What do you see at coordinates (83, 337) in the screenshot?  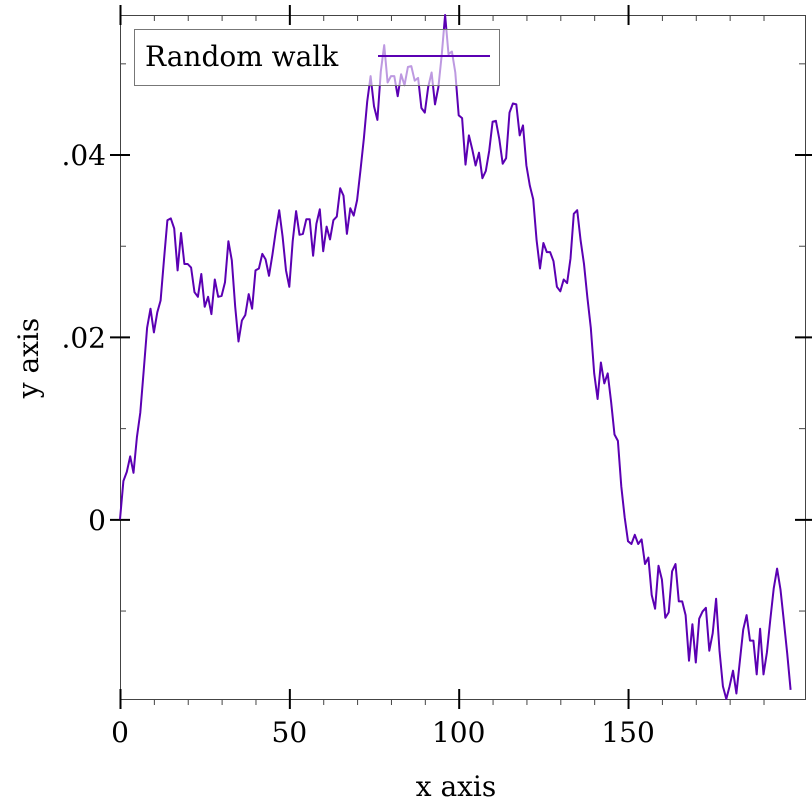 I see `y-tick-label: .02` at bounding box center [83, 337].